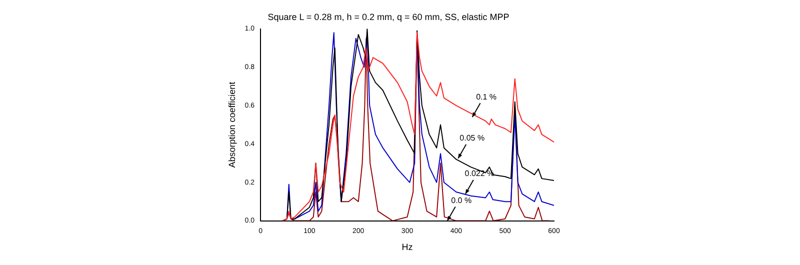 This screenshot has height=265, width=800. I want to click on annotation: 0.1 %, so click(486, 97).